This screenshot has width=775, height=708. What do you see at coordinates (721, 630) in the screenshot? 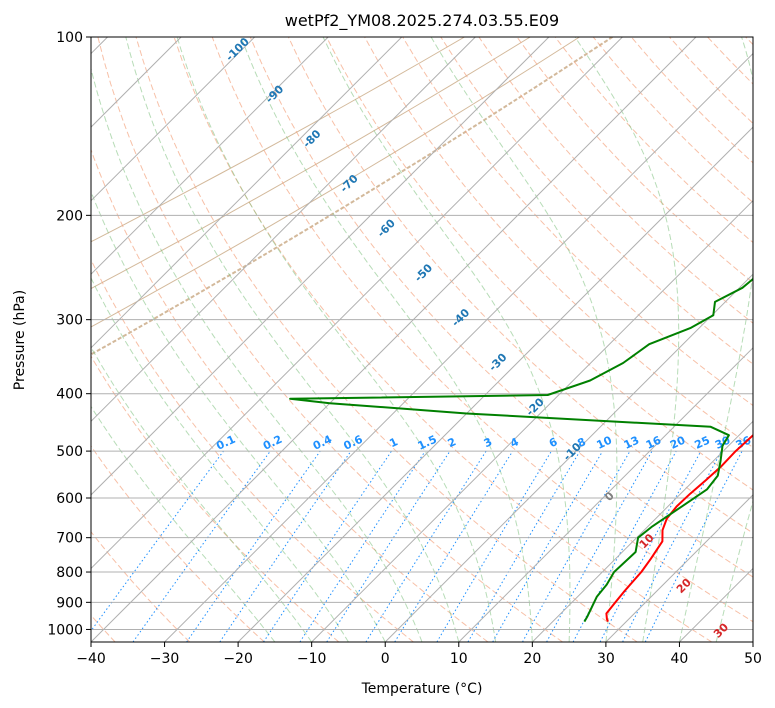
I see `isotherm-label: 30` at bounding box center [721, 630].